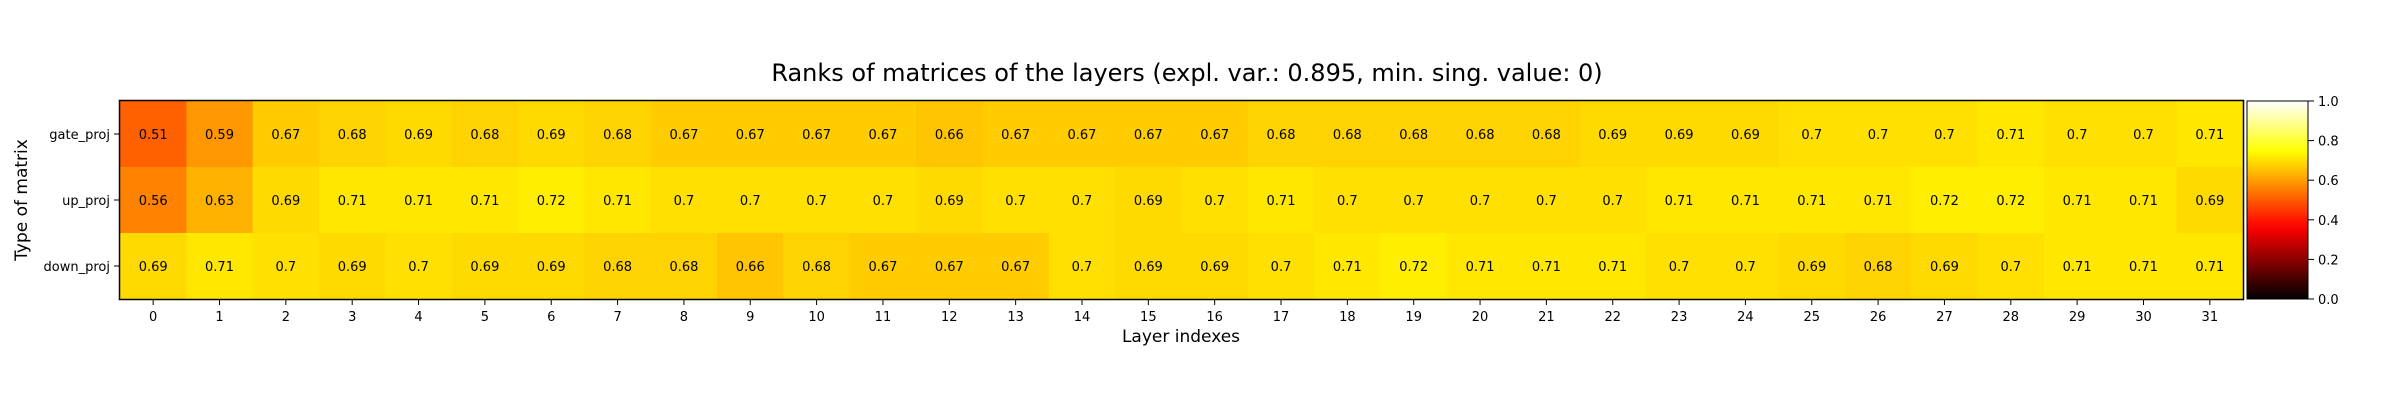  I want to click on colorbar: 0.0 0.2 0.4 0.6 0.8 1.0, so click(2292, 201).